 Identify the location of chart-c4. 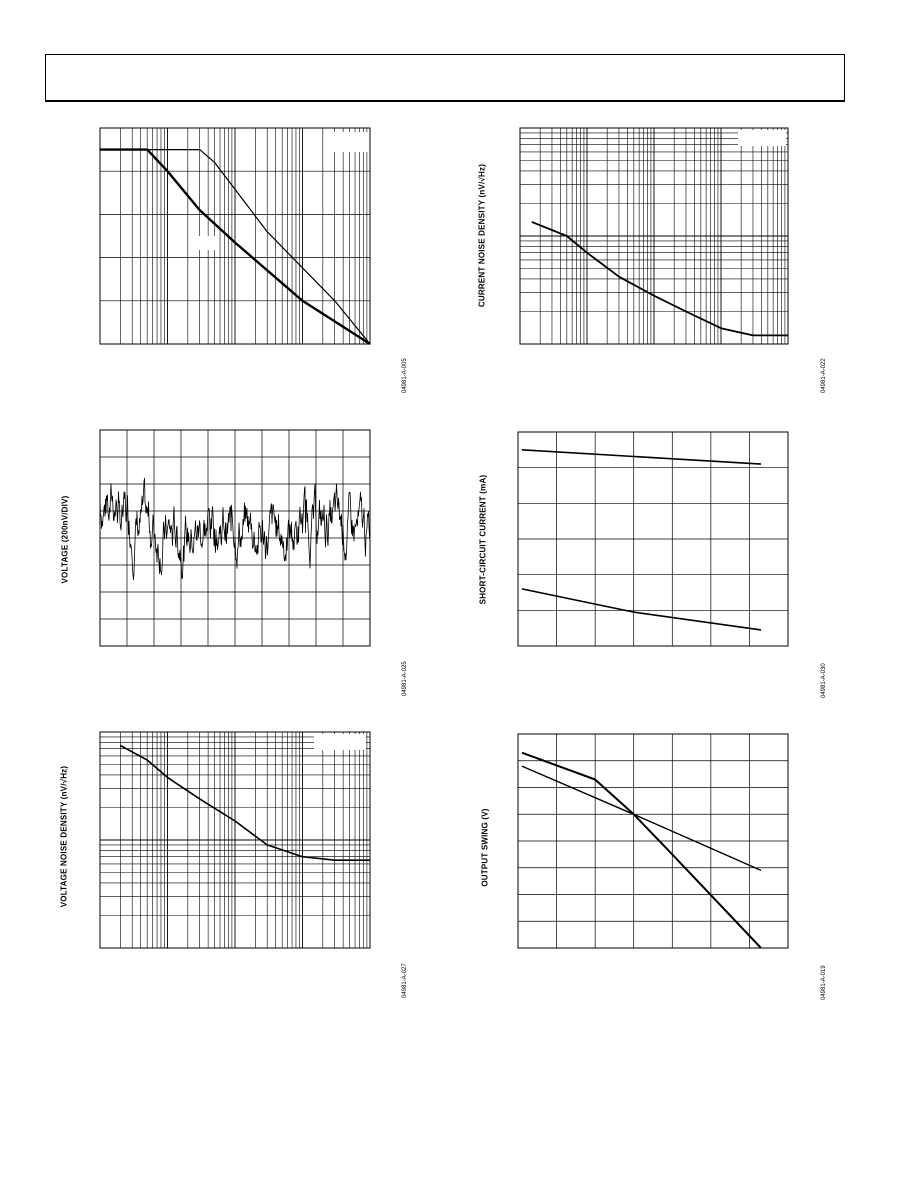
(653, 539).